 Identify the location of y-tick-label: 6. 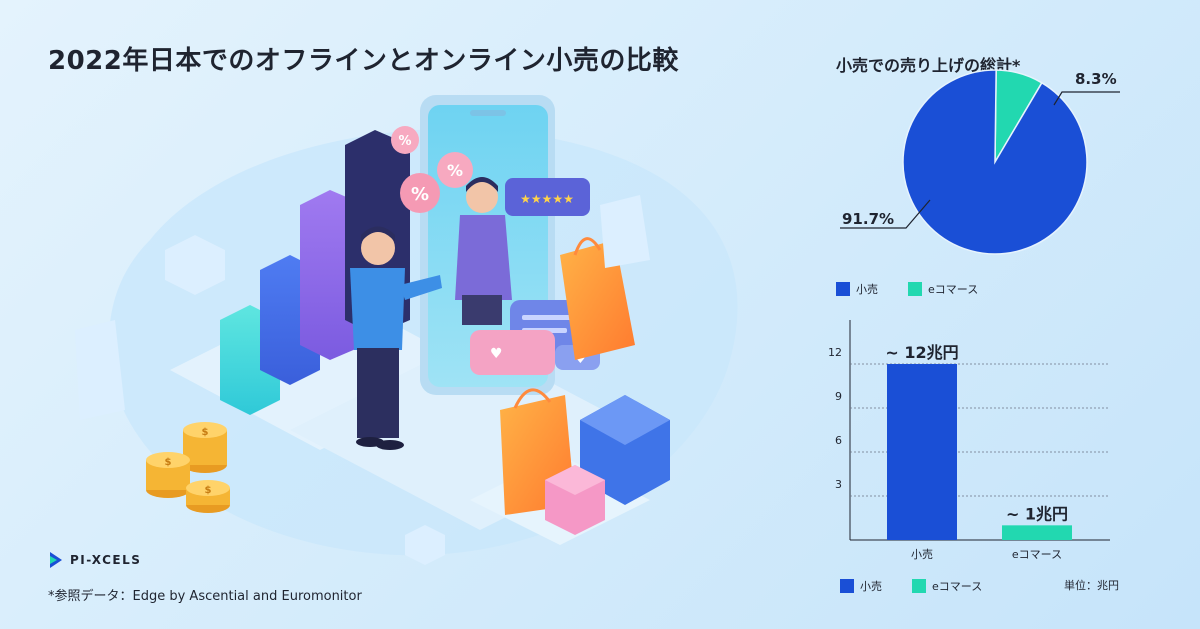
(838, 440).